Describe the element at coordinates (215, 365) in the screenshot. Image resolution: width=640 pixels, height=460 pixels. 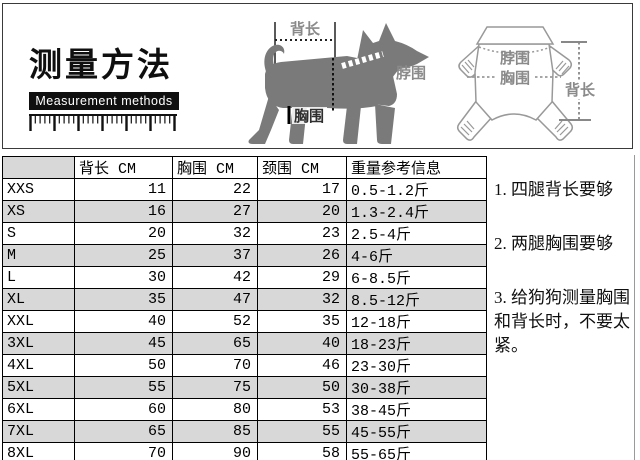
I see `chest_cm-cell: 70` at that location.